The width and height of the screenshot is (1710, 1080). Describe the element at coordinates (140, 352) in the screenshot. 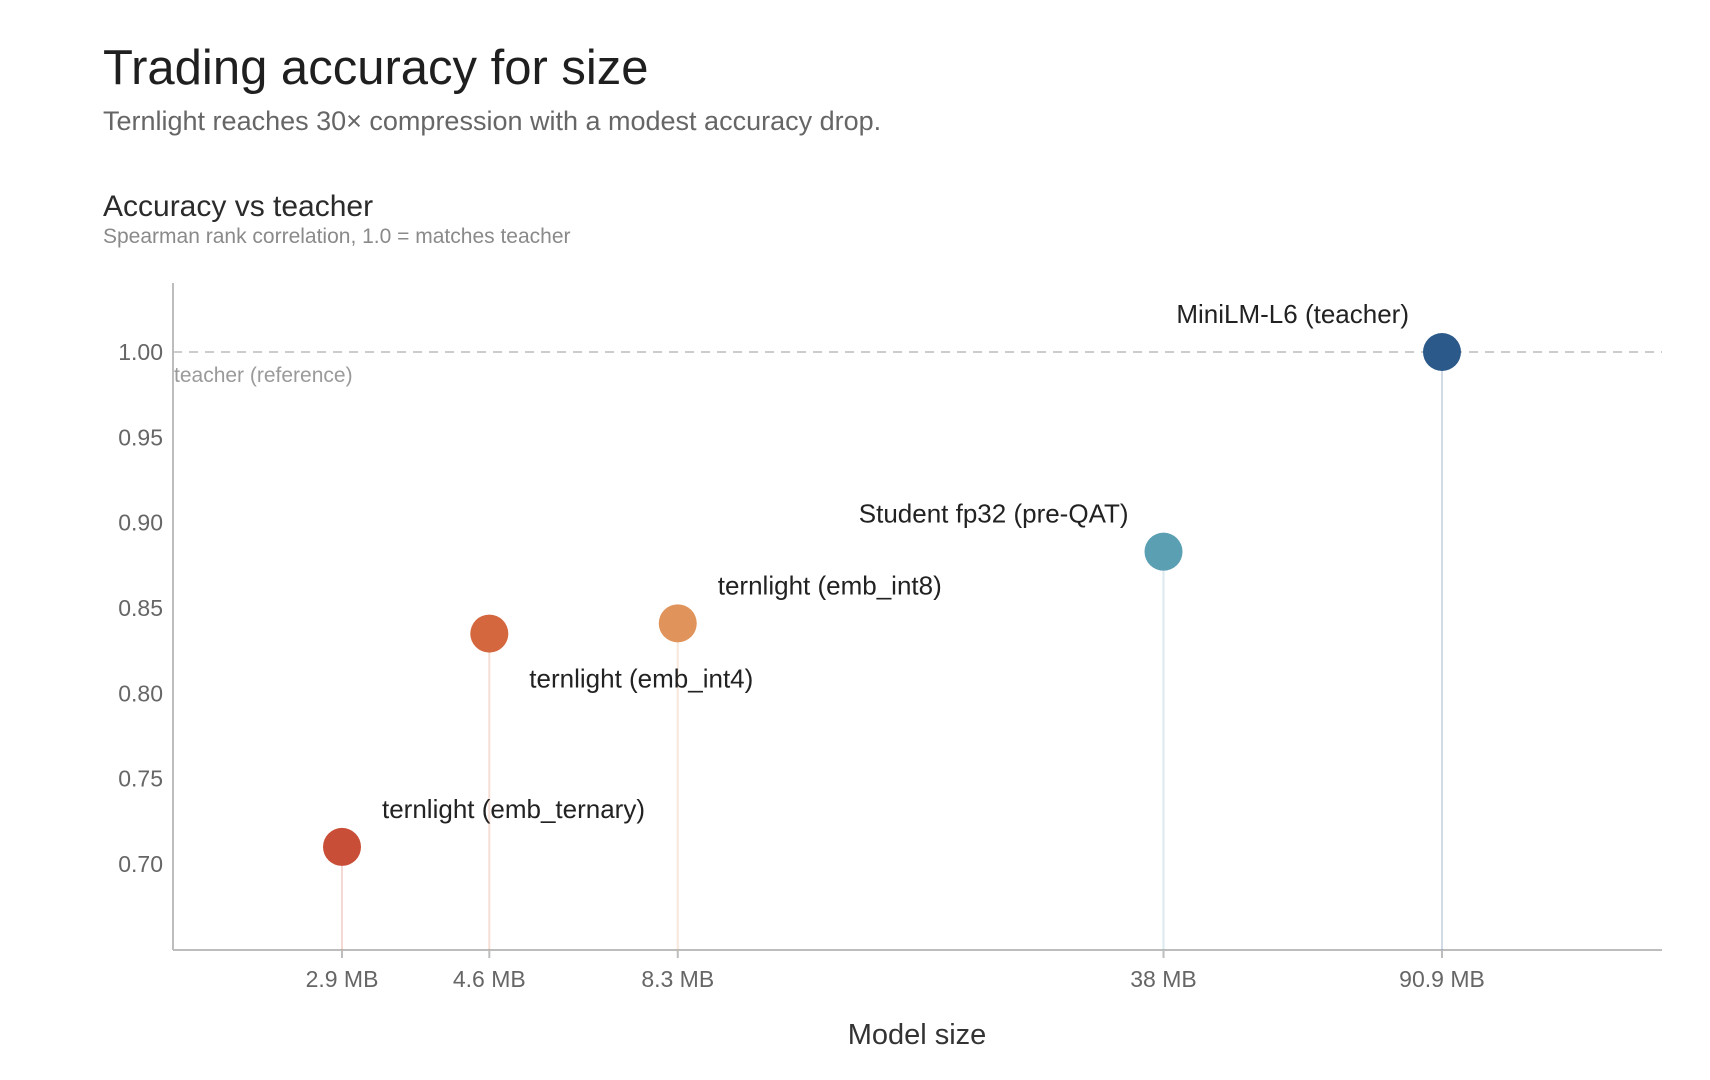

I see `y-tick-label: 1.00` at that location.